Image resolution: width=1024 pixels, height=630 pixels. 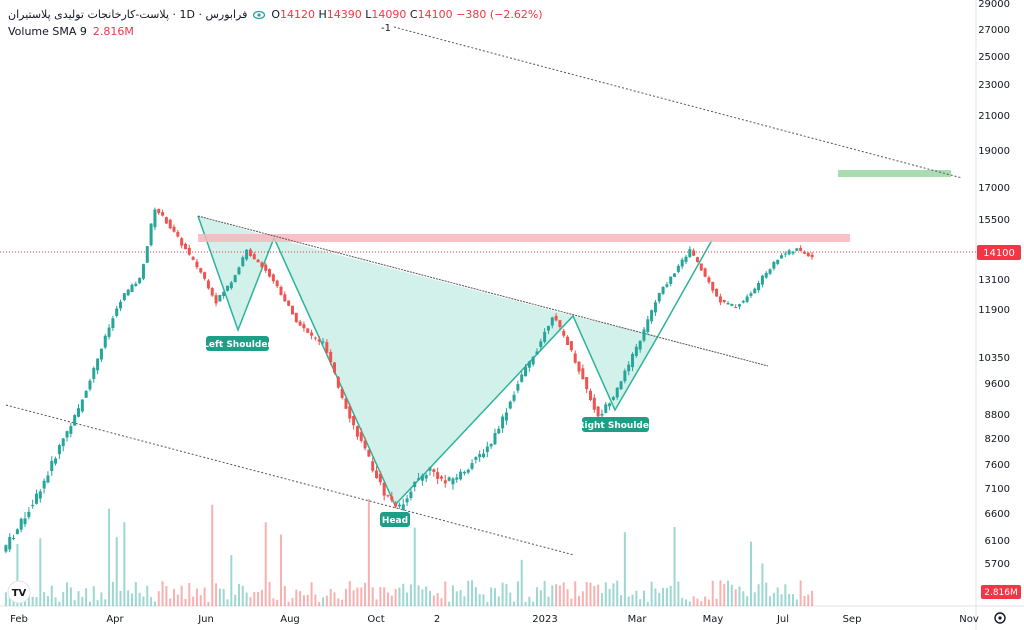 What do you see at coordinates (389, 14) in the screenshot?
I see `low-value: 14090` at bounding box center [389, 14].